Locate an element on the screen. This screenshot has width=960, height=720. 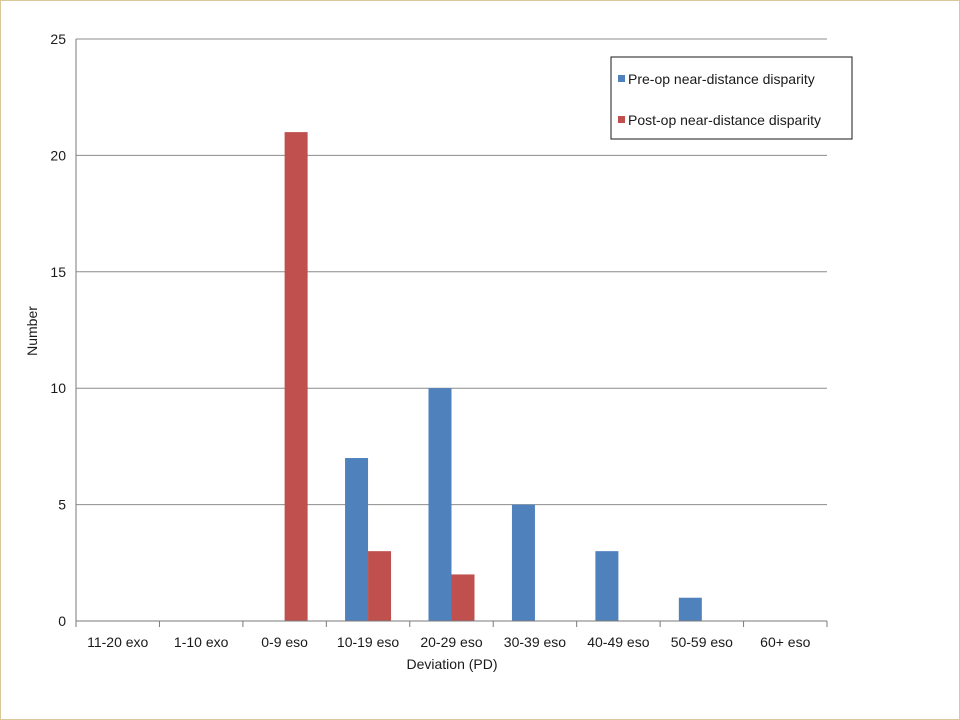
legend-label-pre-op: Pre-op near-distance disparity is located at coordinates (721, 79).